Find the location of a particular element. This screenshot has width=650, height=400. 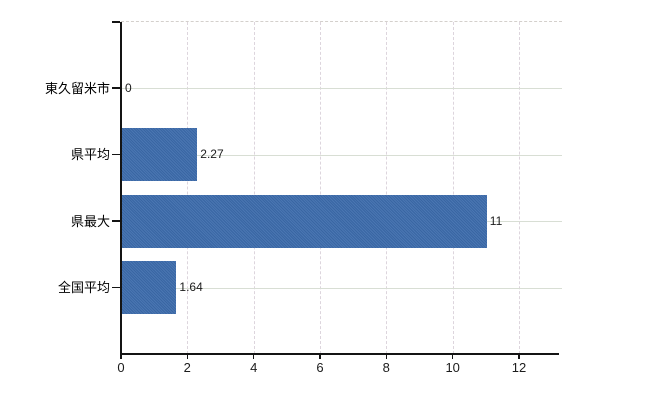

category-label: 東久留米市 is located at coordinates (77, 88).